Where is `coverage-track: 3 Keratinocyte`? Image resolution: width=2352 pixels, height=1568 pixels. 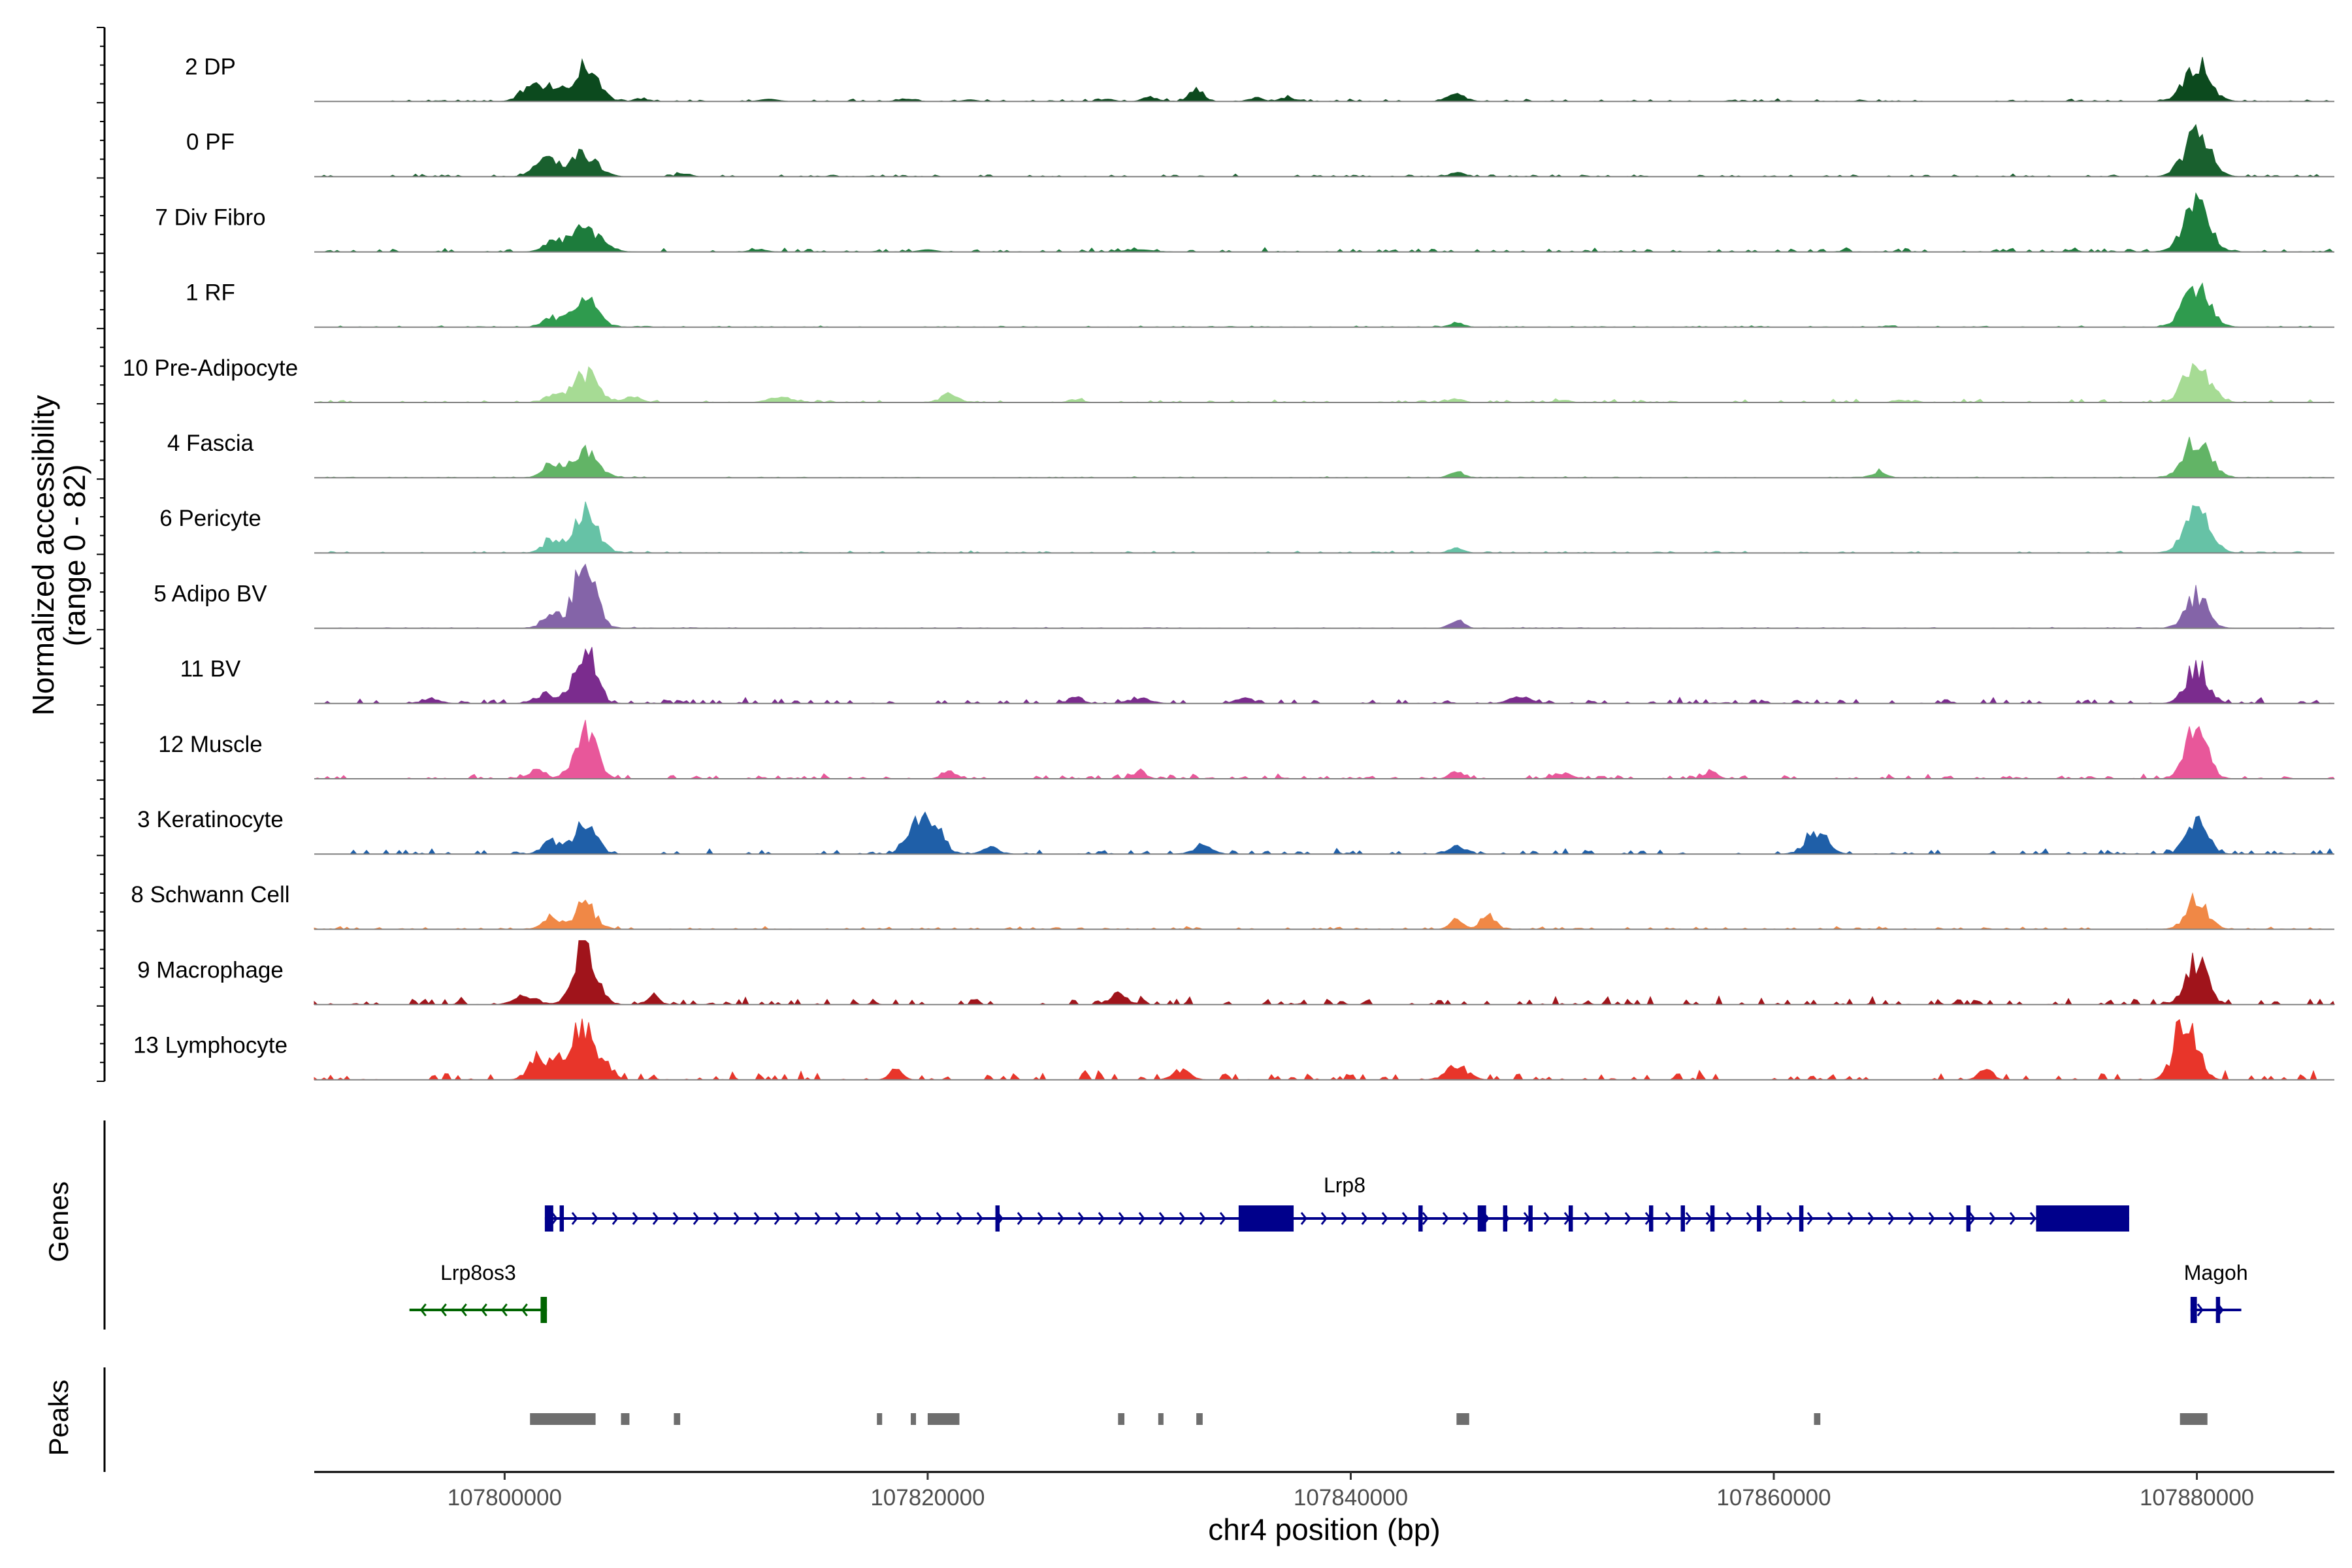
coverage-track: 3 Keratinocyte is located at coordinates (1235, 831).